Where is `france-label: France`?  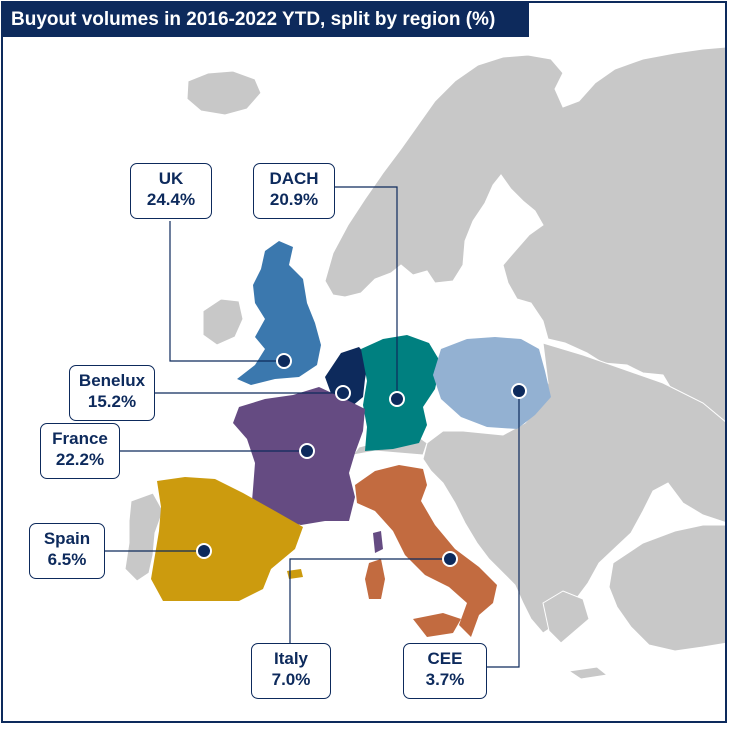 france-label: France is located at coordinates (80, 438).